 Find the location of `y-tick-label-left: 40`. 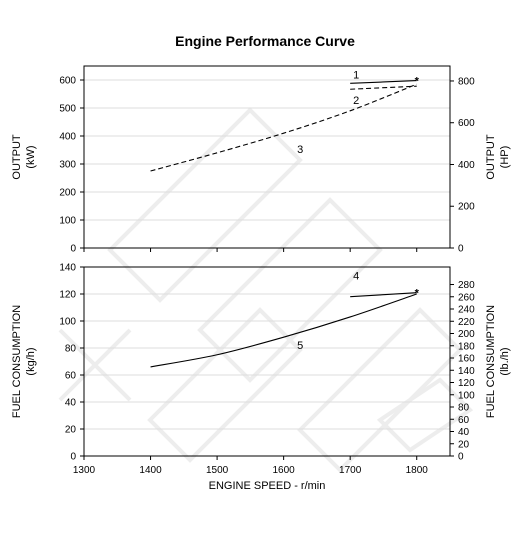

y-tick-label-left: 40 is located at coordinates (71, 403).